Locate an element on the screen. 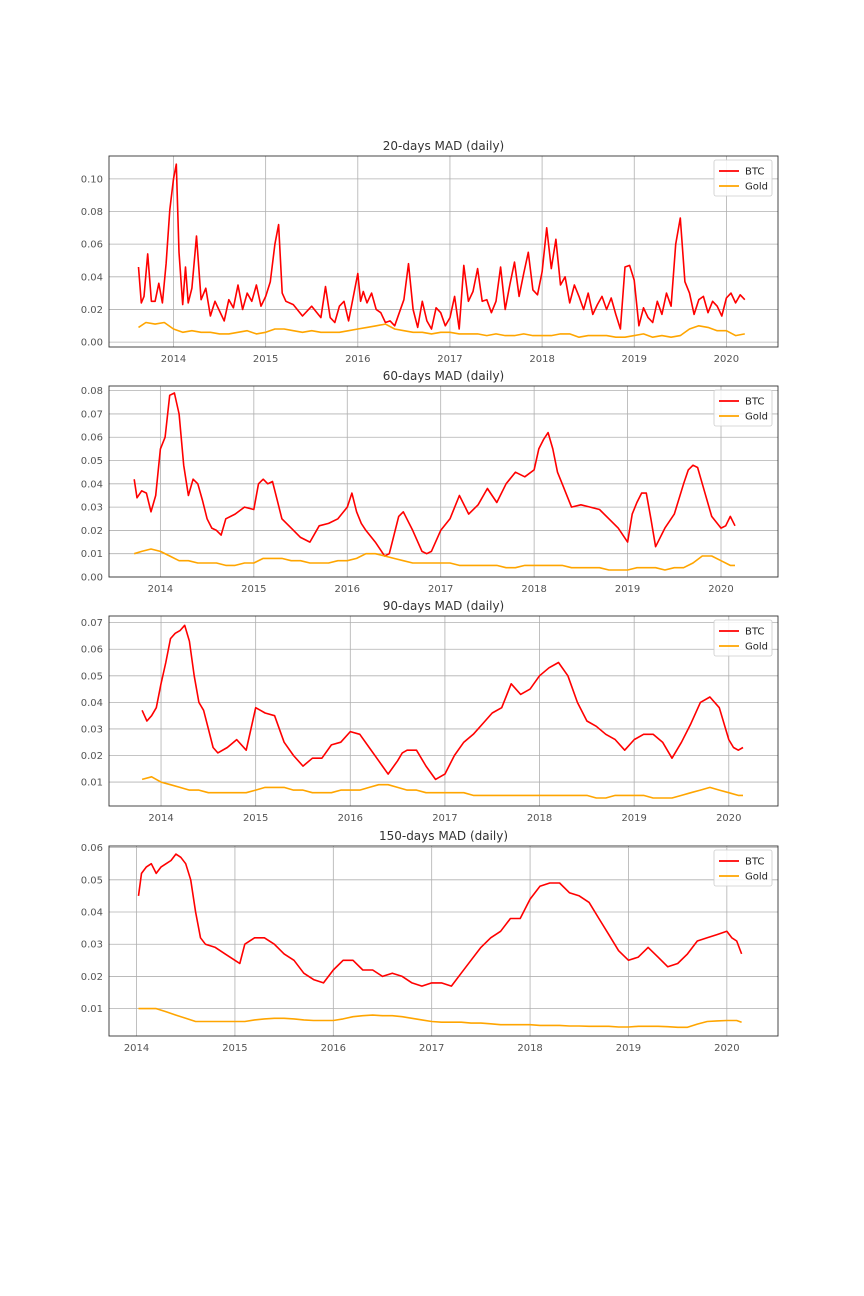 Image resolution: width=864 pixels, height=1296 pixels. chart-title: 60-days MAD (daily) is located at coordinates (443, 376).